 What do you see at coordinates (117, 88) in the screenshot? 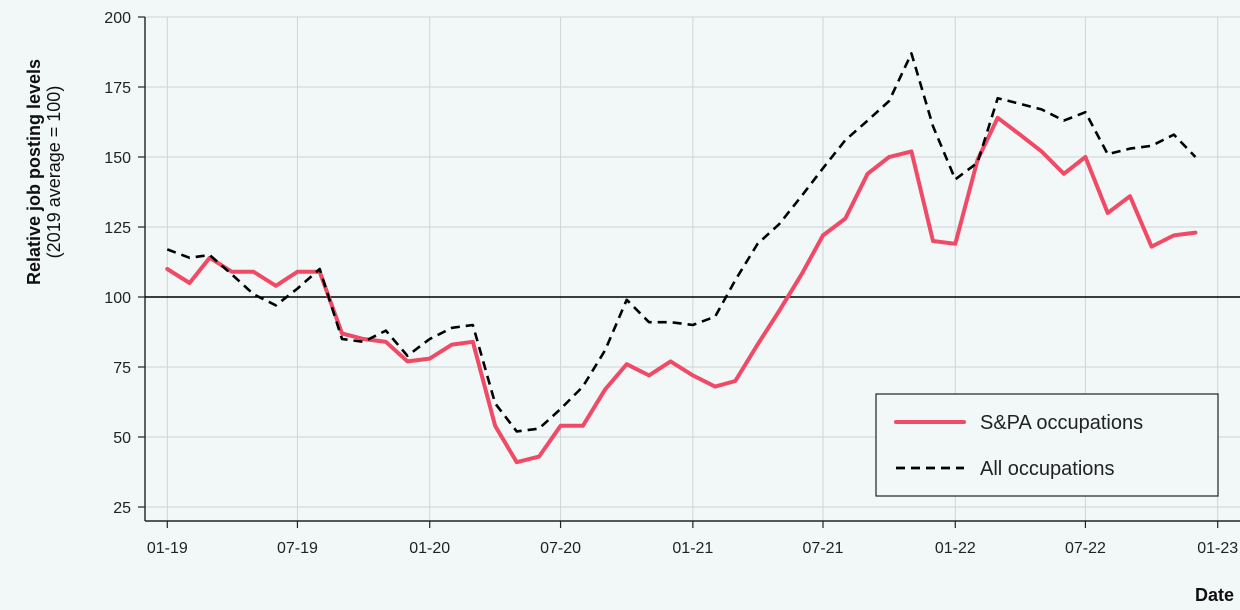
I see `y-tick-label: 175` at bounding box center [117, 88].